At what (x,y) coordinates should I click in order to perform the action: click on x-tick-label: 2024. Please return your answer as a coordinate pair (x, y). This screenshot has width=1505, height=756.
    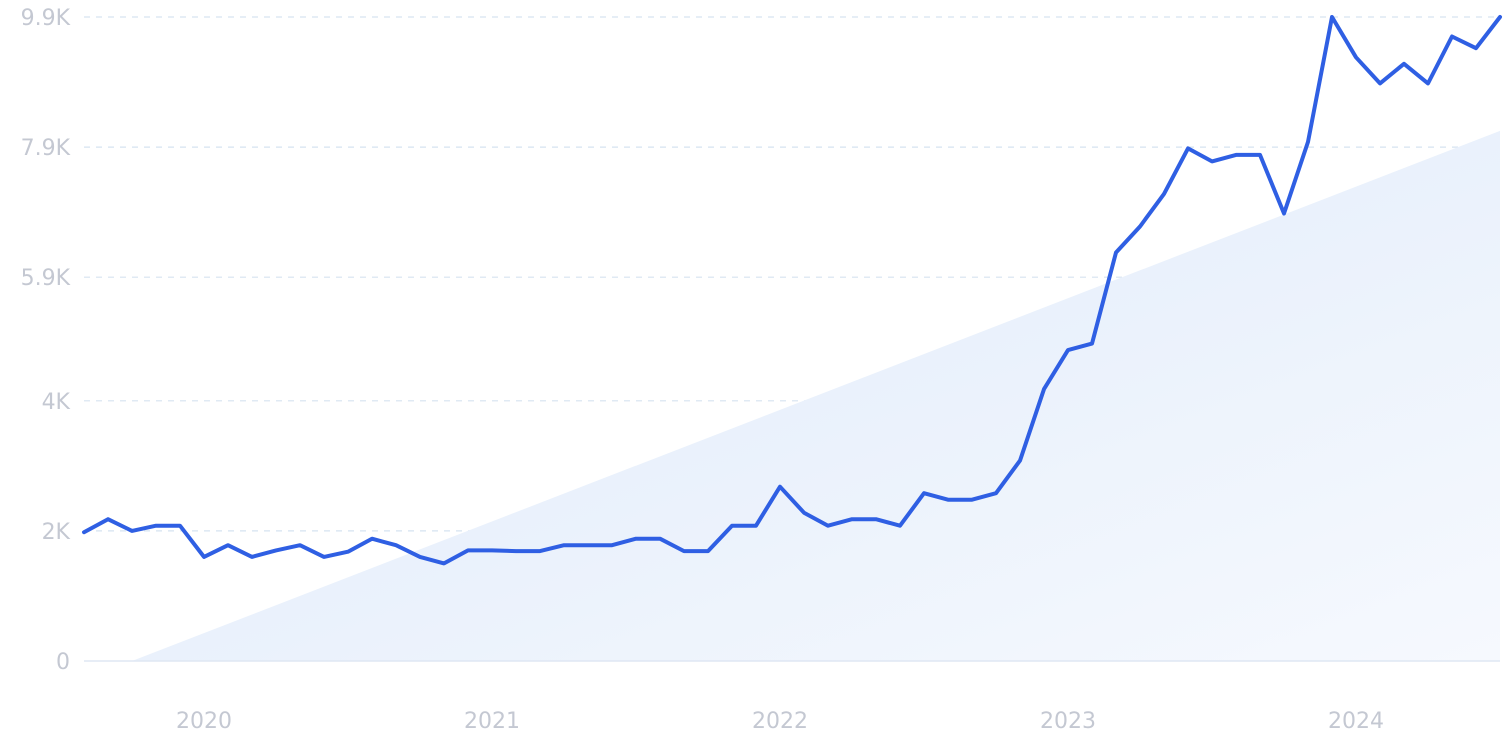
    Looking at the image, I should click on (1356, 721).